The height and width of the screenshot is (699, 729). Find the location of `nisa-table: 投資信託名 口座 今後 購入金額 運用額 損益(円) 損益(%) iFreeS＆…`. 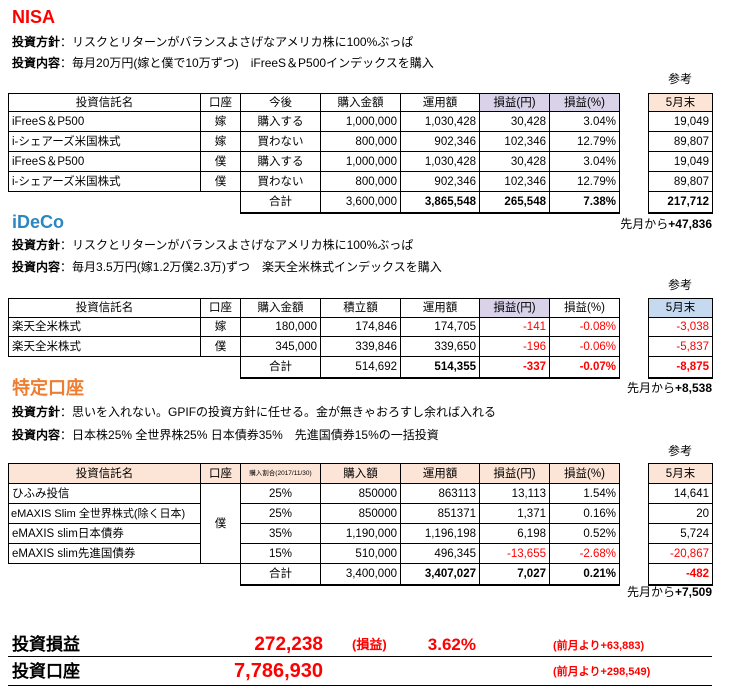

nisa-table: 投資信託名 口座 今後 購入金額 運用額 損益(円) 損益(%) iFreeS＆… is located at coordinates (314, 153).